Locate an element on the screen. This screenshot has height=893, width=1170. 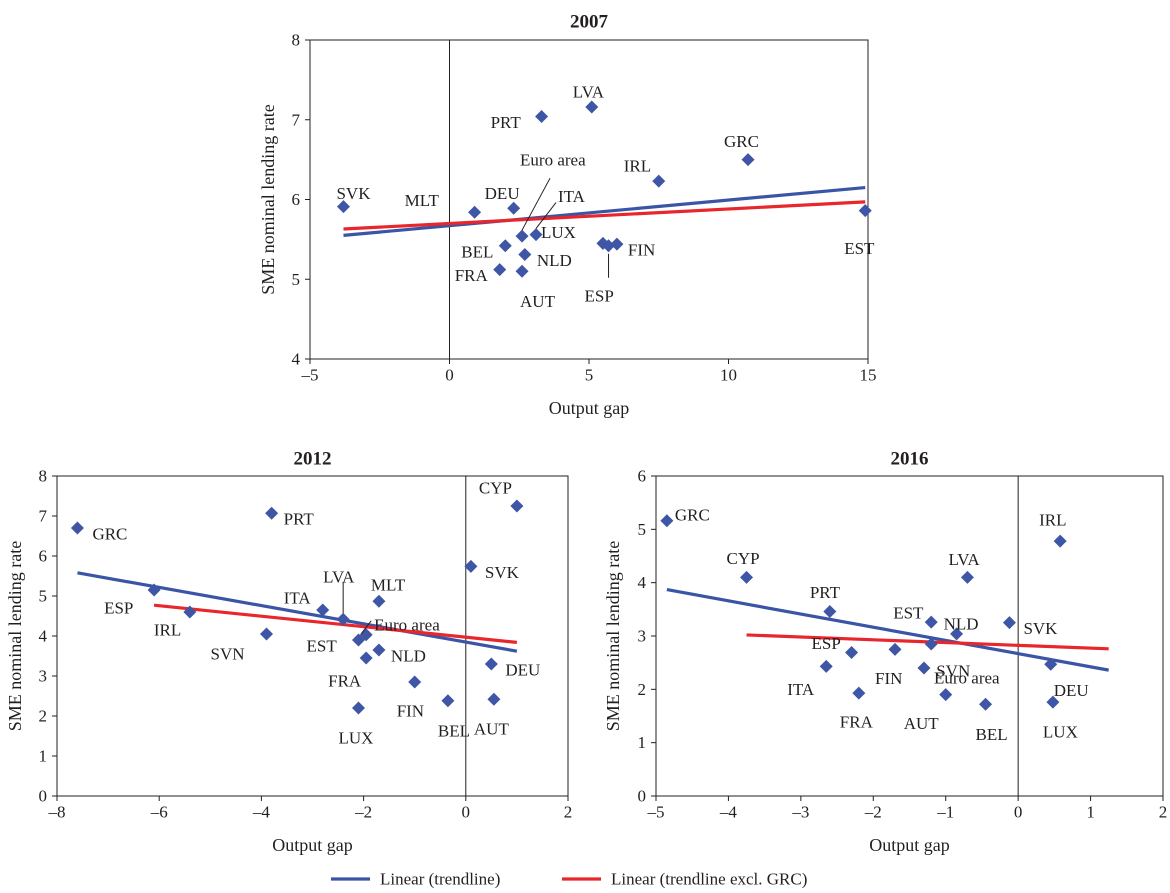
x-tick-label: 0 is located at coordinates (1018, 812).